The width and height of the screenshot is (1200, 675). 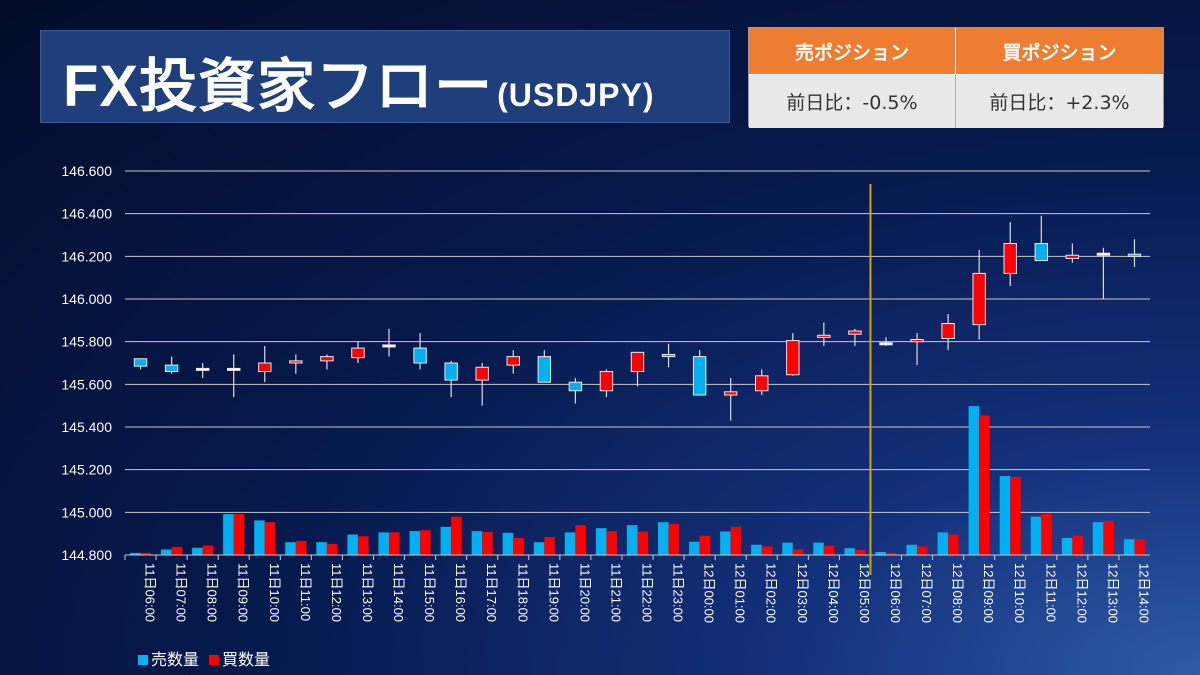 I want to click on x-tick-label: 11日11:00, so click(x=305, y=592).